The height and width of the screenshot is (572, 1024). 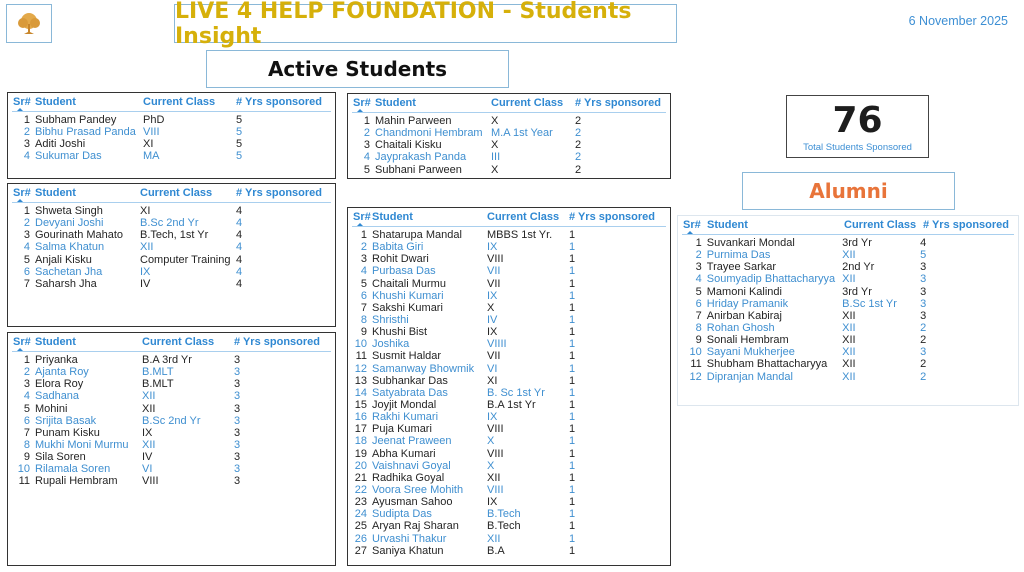 What do you see at coordinates (509, 308) in the screenshot?
I see `table-row: 7 Sakshi Kumari X 1` at bounding box center [509, 308].